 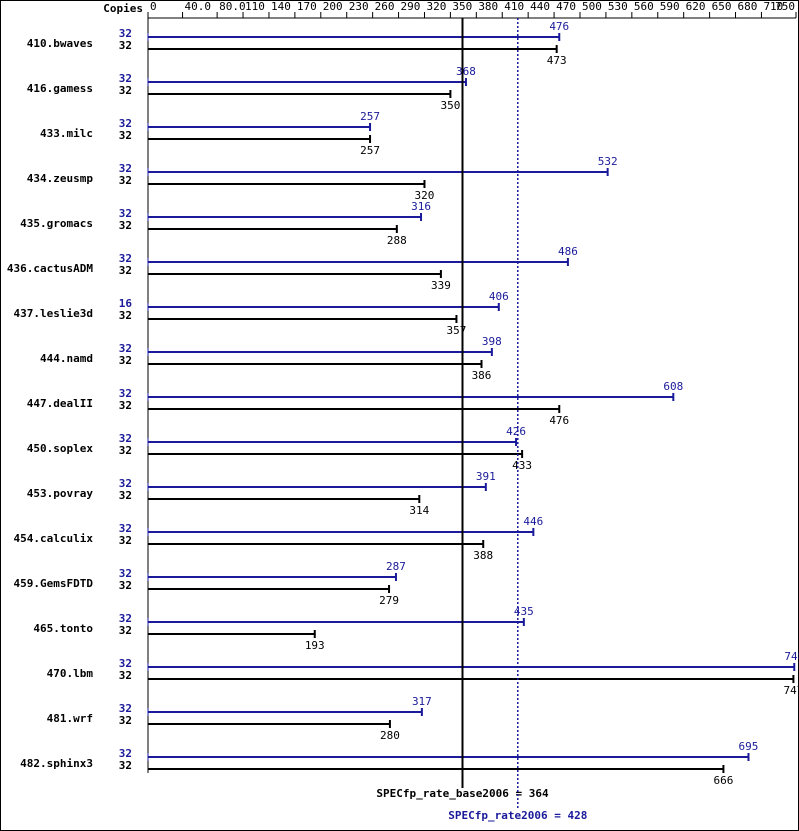 What do you see at coordinates (333, 6) in the screenshot?
I see `x-tick-label: 200` at bounding box center [333, 6].